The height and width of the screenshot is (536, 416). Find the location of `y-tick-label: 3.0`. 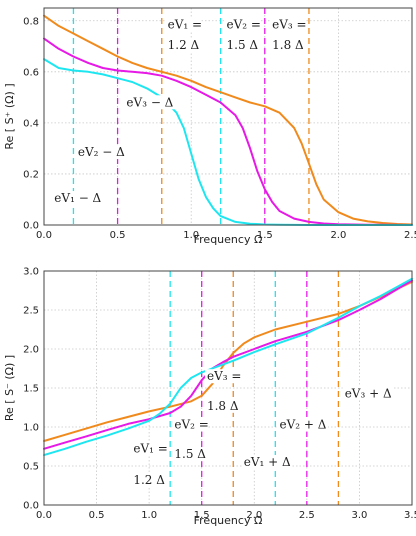

y-tick-label: 3.0 is located at coordinates (31, 272).